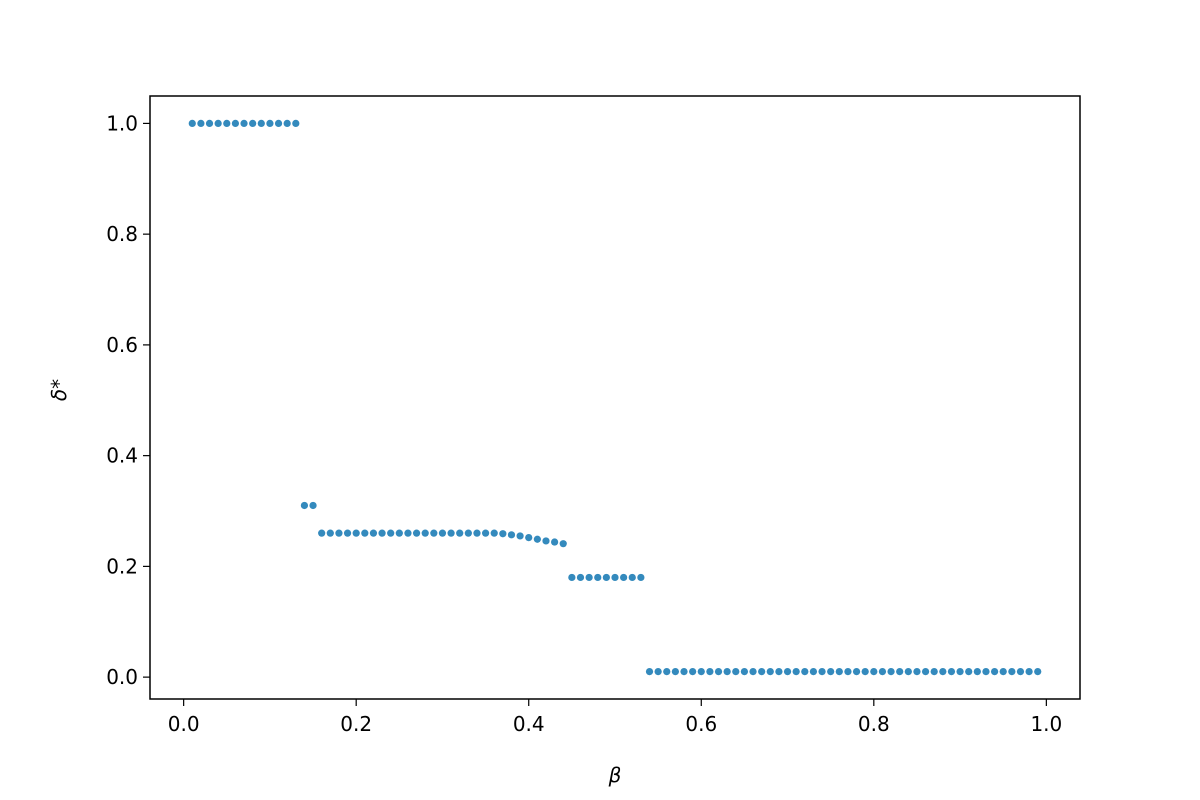 This screenshot has height=800, width=1200. I want to click on y-tick-label: 0.6, so click(122, 345).